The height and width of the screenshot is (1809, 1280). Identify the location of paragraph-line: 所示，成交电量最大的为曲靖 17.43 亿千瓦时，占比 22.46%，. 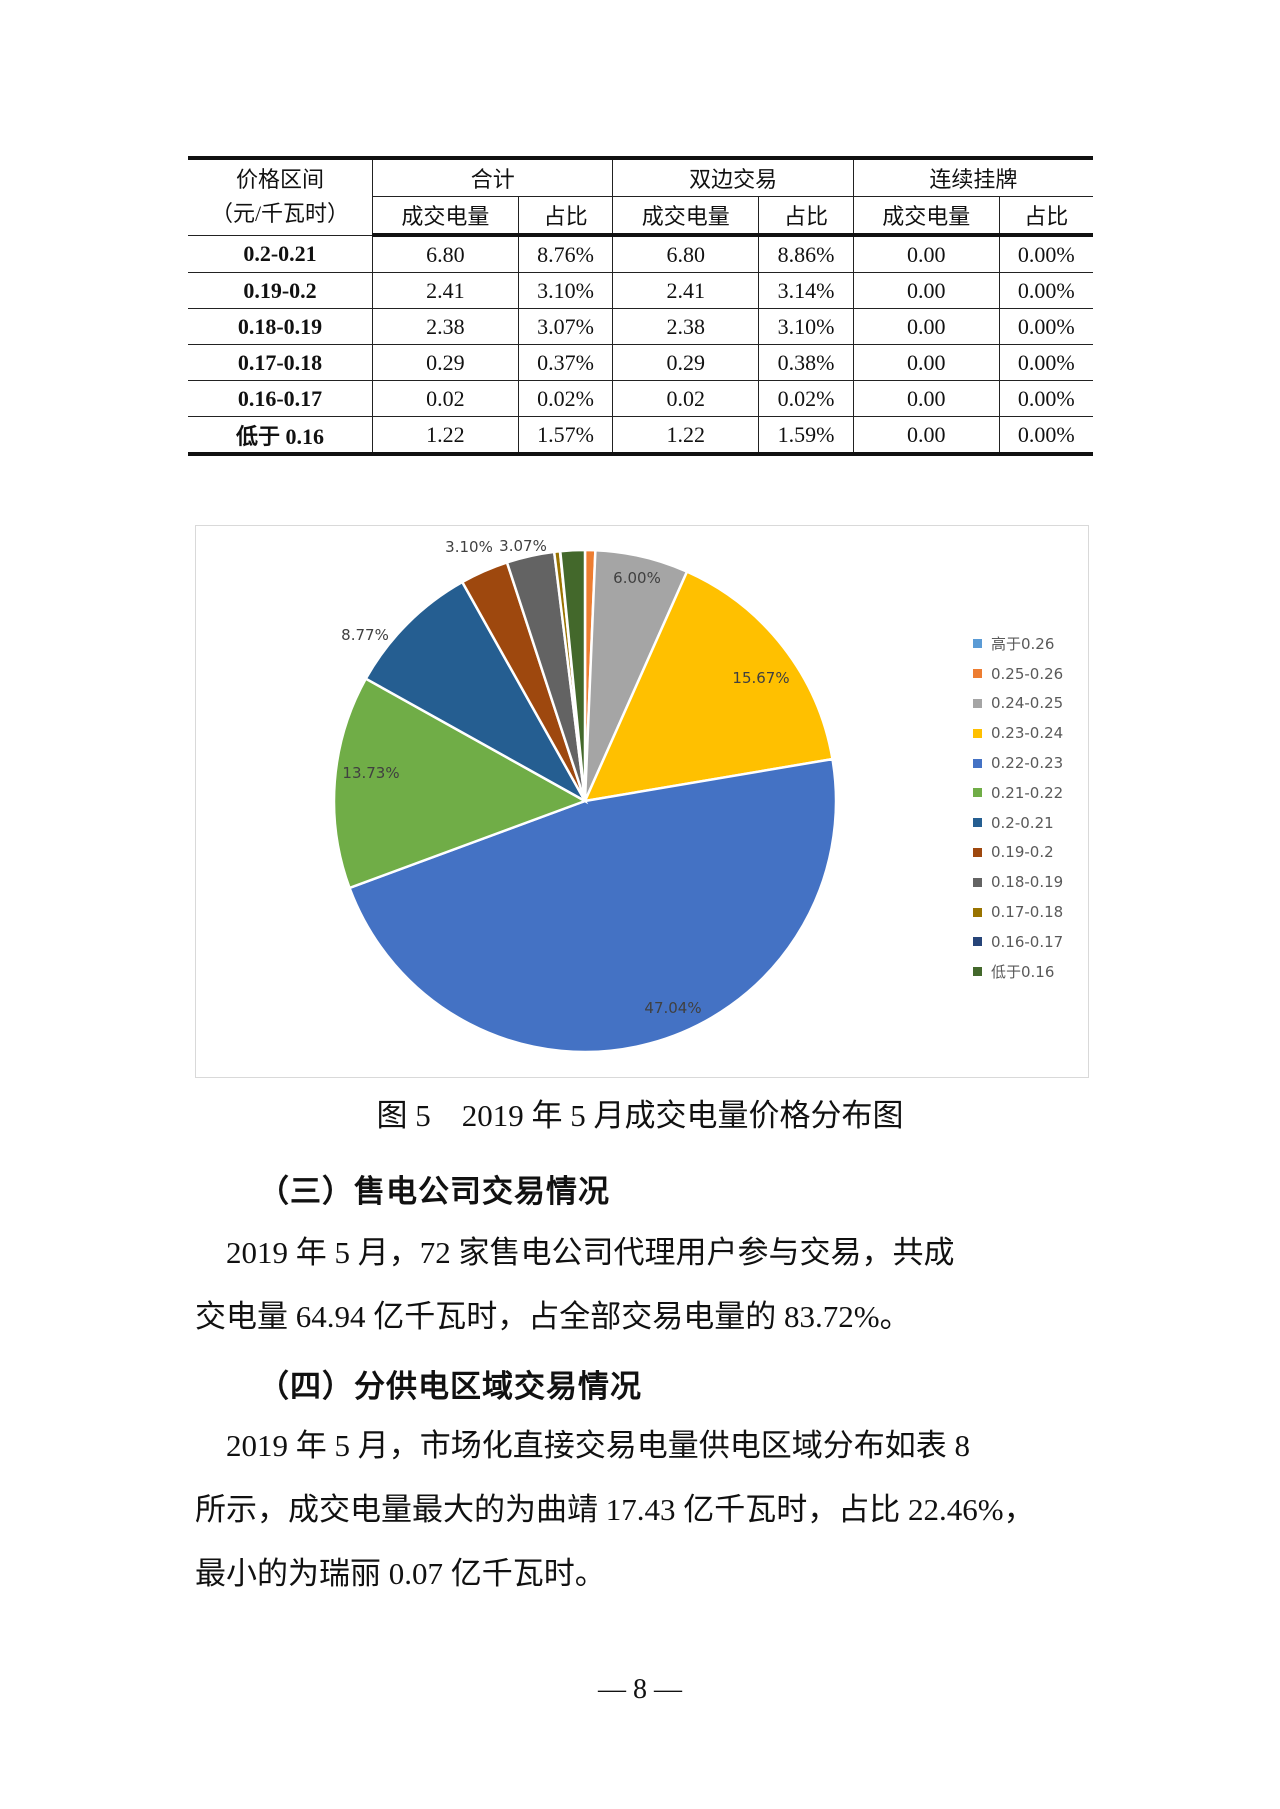
(615, 1509).